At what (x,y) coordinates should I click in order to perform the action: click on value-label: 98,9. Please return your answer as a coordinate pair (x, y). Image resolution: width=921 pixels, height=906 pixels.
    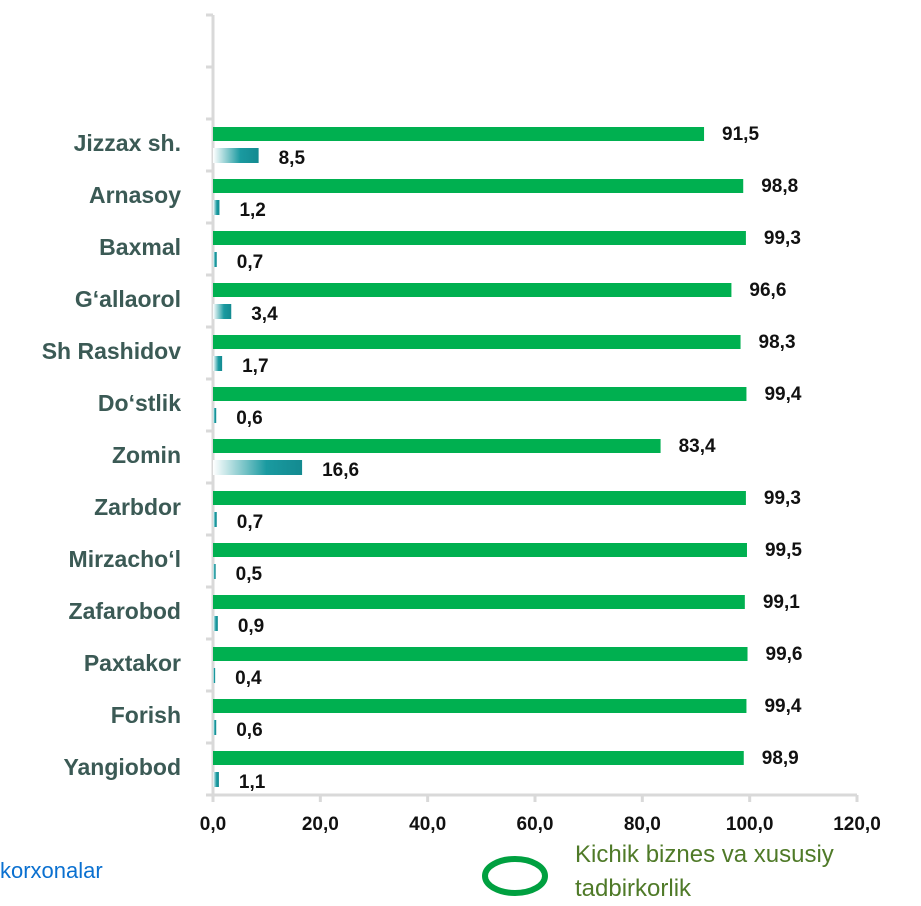
    Looking at the image, I should click on (780, 758).